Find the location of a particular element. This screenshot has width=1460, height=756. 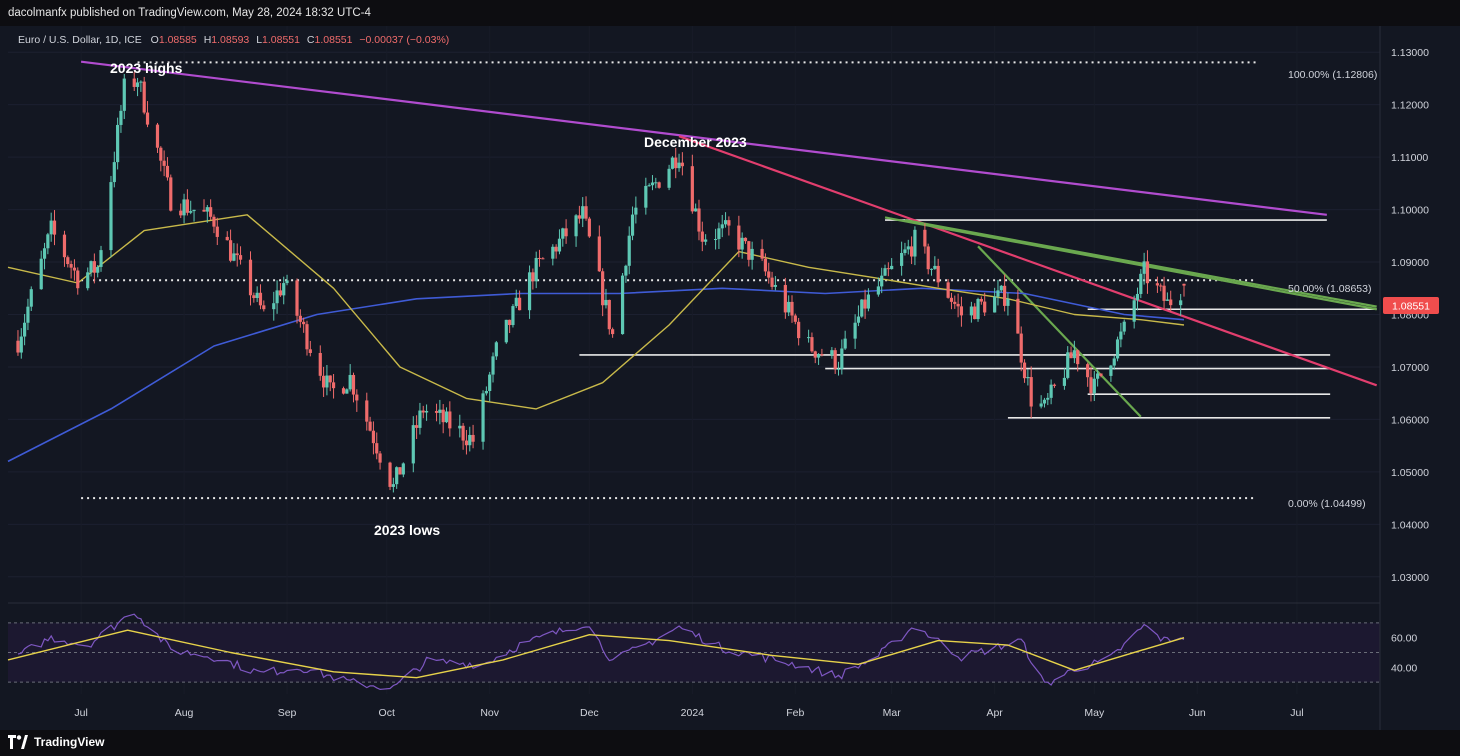

time-tick-label: Aug is located at coordinates (184, 713).